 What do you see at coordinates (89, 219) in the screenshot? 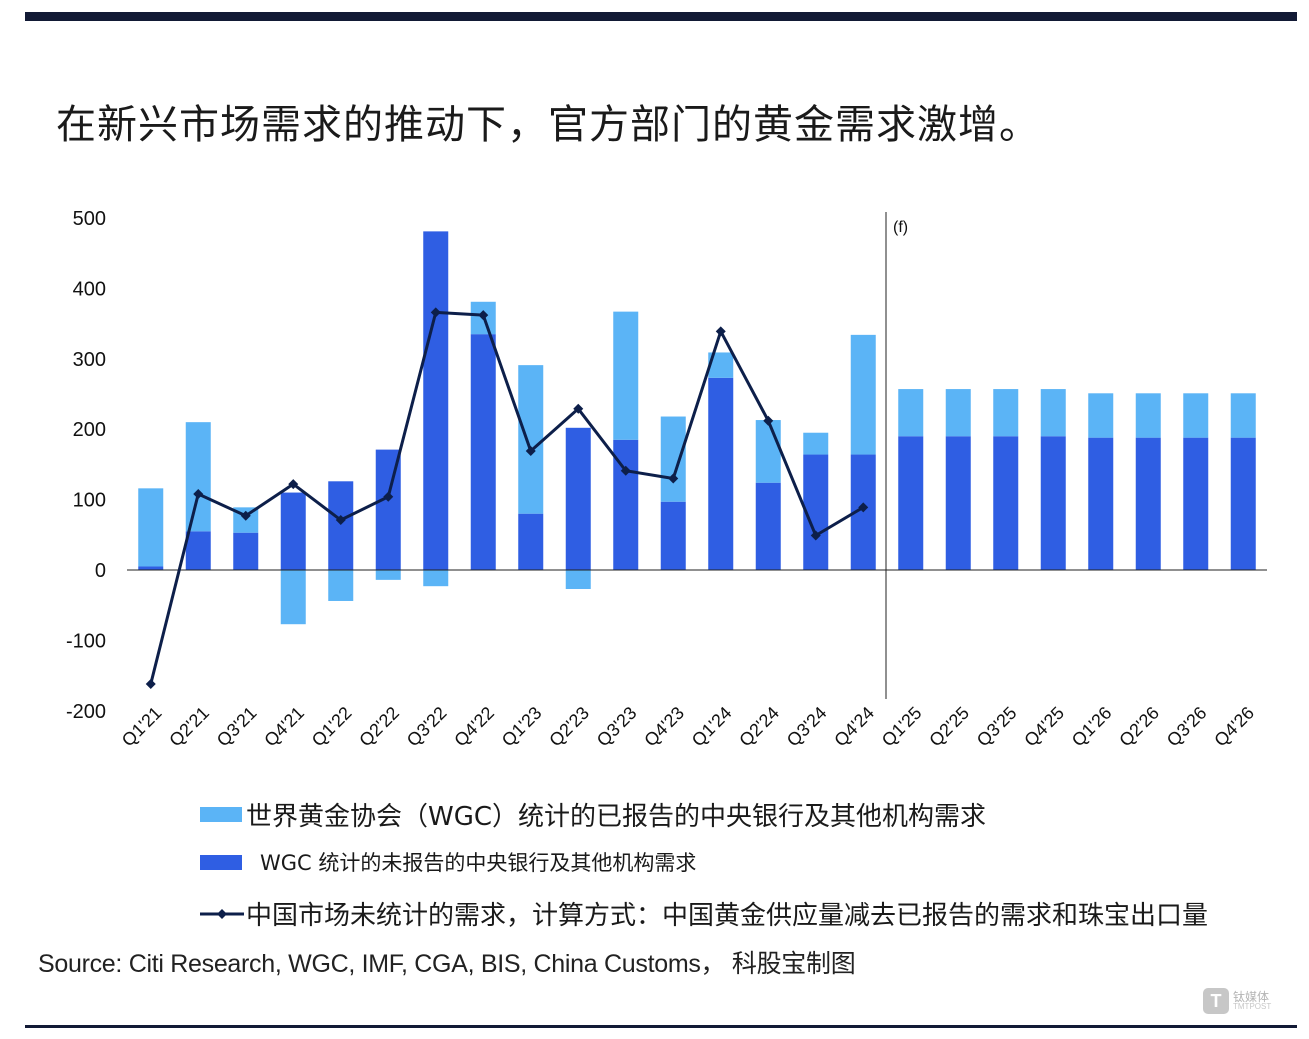
I see `y-tick-label: 500` at bounding box center [89, 219].